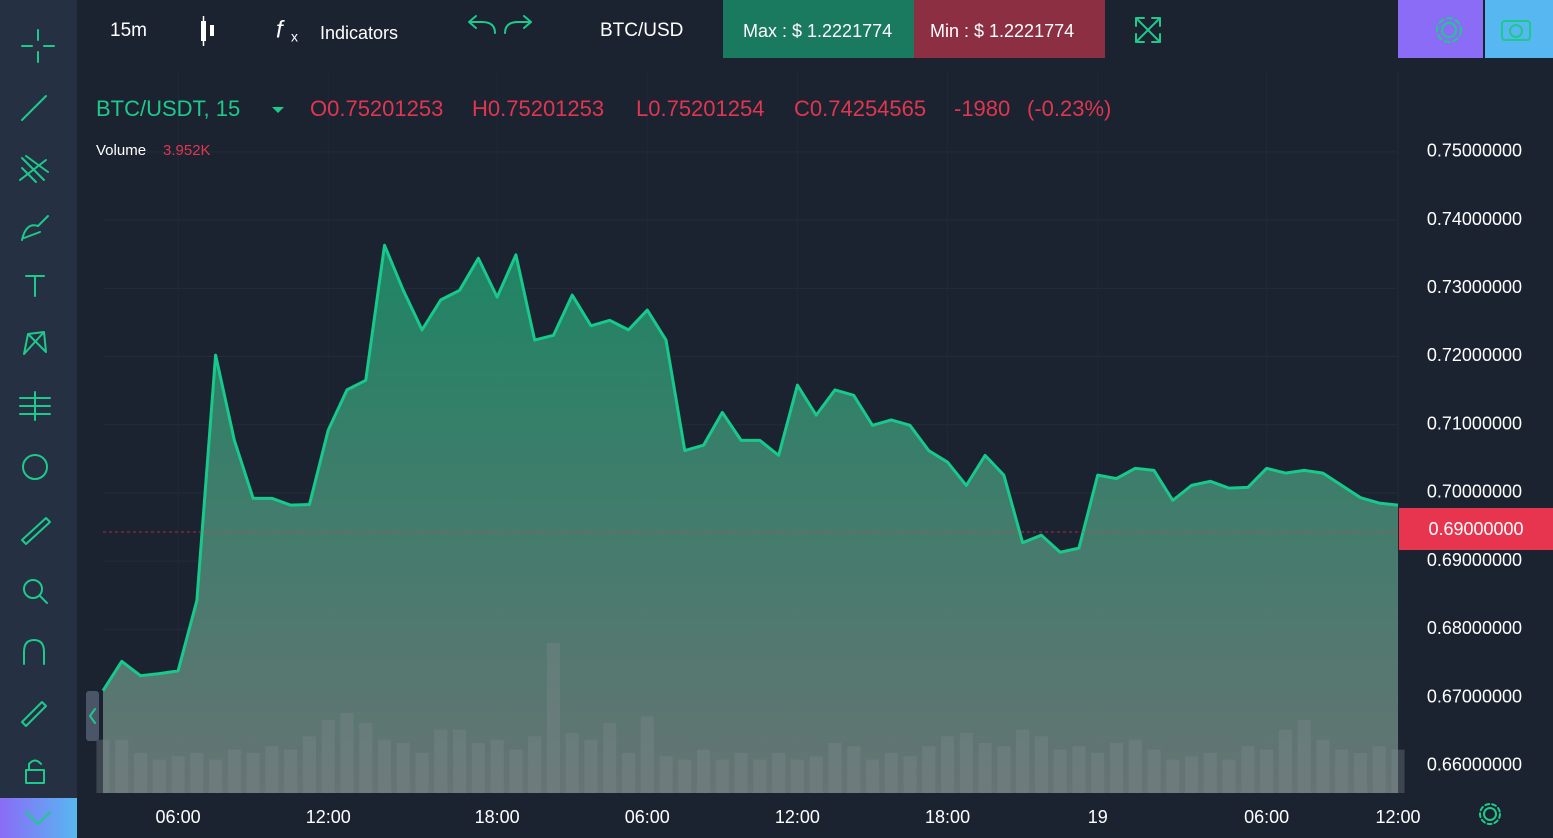  I want to click on lock-tool, so click(35, 776).